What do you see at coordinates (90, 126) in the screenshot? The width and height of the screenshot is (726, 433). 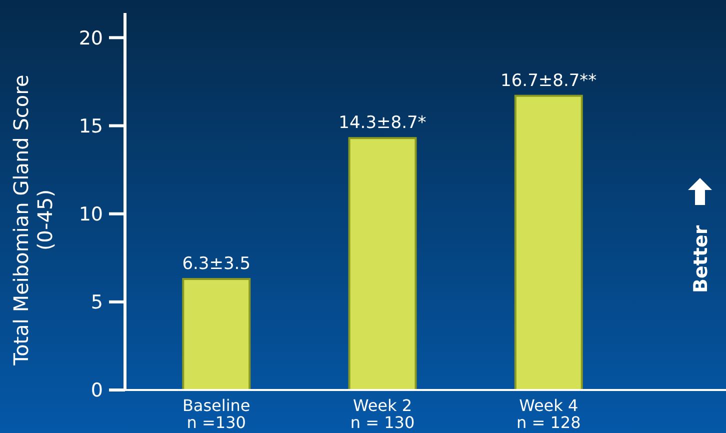 I see `y-tick-label: 15` at bounding box center [90, 126].